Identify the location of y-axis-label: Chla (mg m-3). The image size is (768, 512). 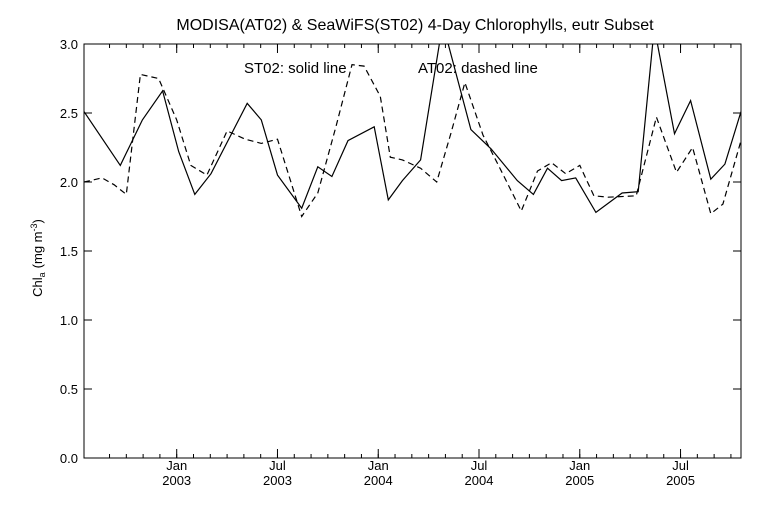
(38, 258).